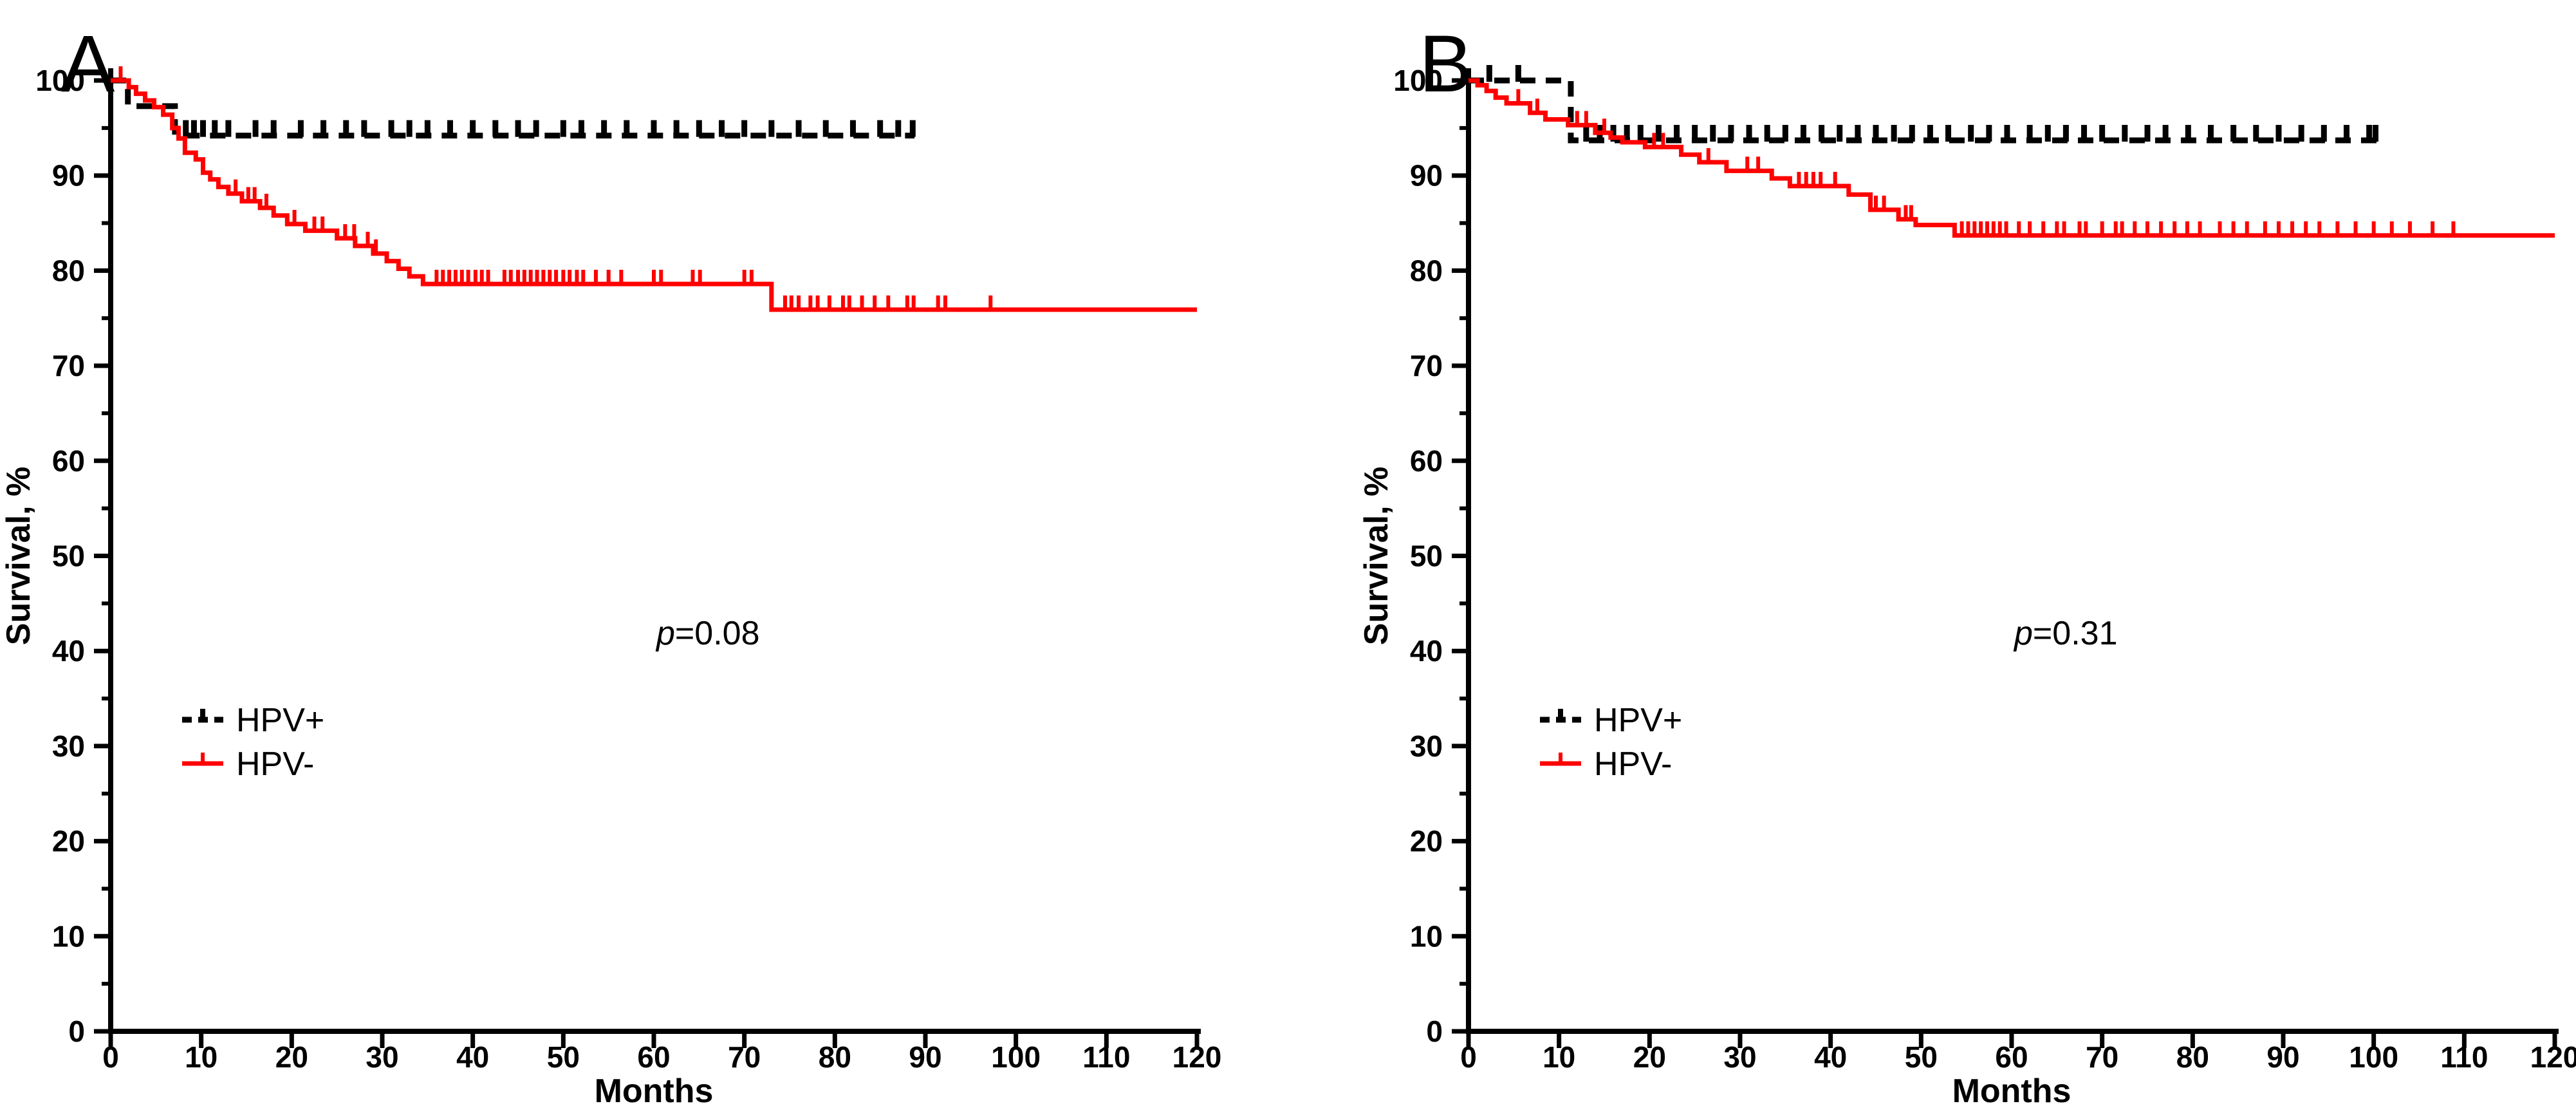  What do you see at coordinates (1445, 64) in the screenshot?
I see `panel-letter: B` at bounding box center [1445, 64].